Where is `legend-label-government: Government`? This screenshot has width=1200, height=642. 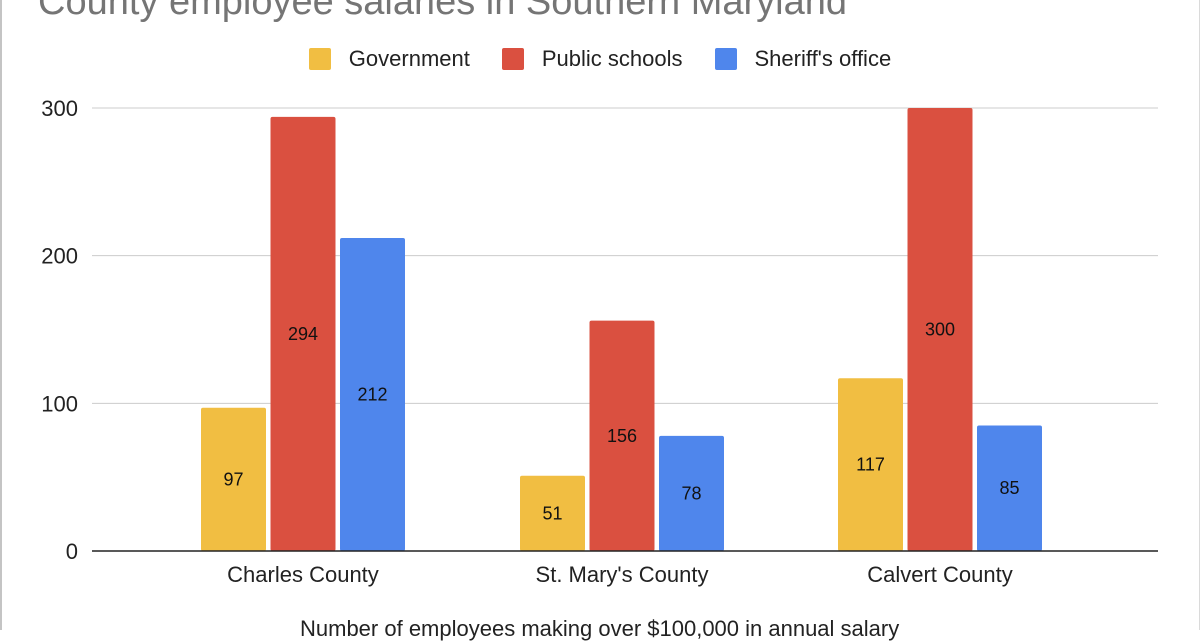
legend-label-government: Government is located at coordinates (409, 58).